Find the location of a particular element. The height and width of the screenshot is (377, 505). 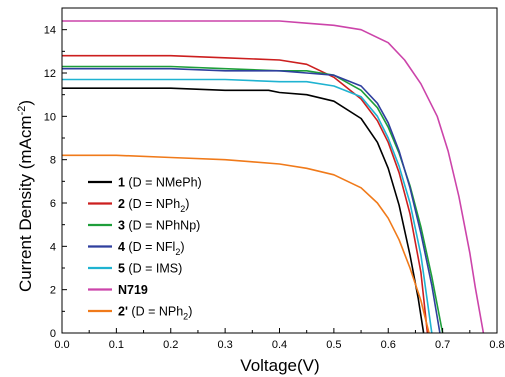

legend-label-3: 3 (D = NPhNp) is located at coordinates (159, 226).